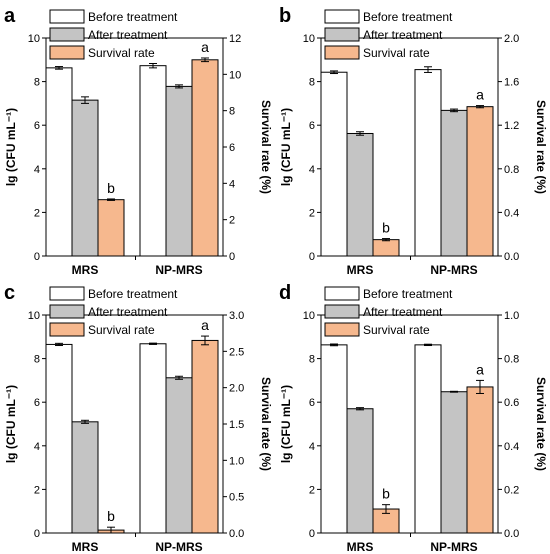 The image size is (550, 554). What do you see at coordinates (232, 257) in the screenshot?
I see `y-tick-label-right: 0` at bounding box center [232, 257].